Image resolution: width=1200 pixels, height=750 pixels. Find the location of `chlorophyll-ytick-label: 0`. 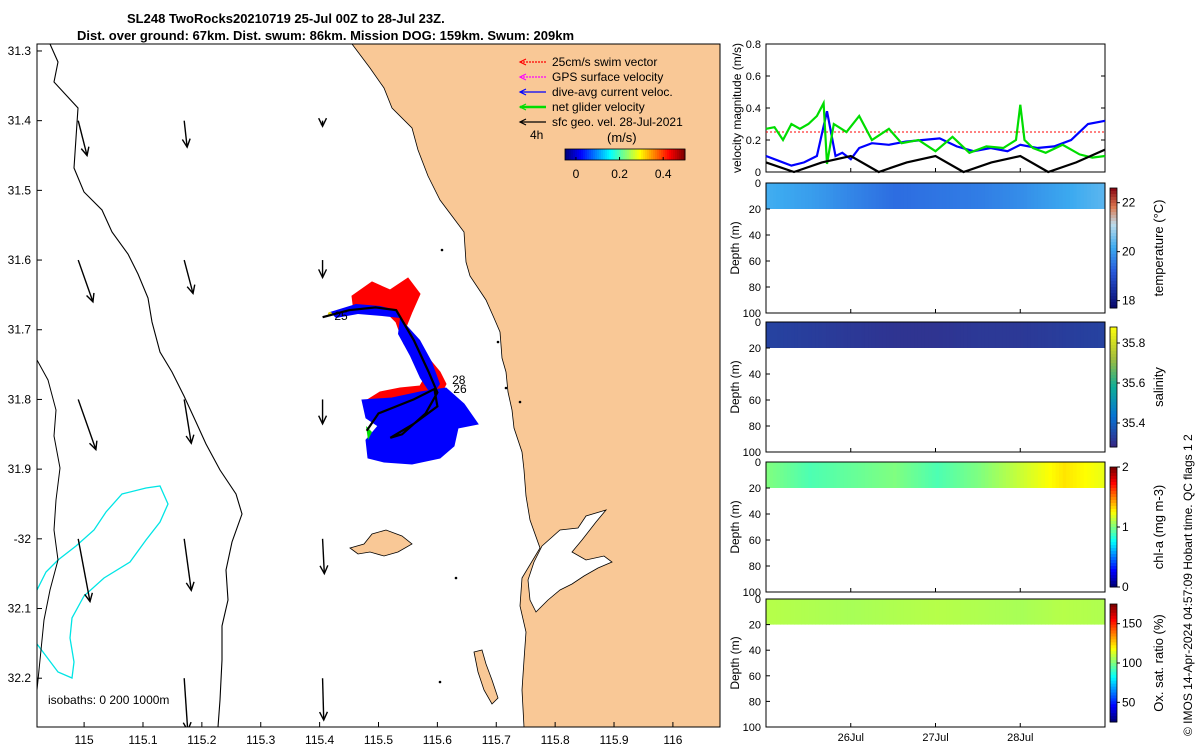

chlorophyll-ytick-label: 0 is located at coordinates (758, 463).